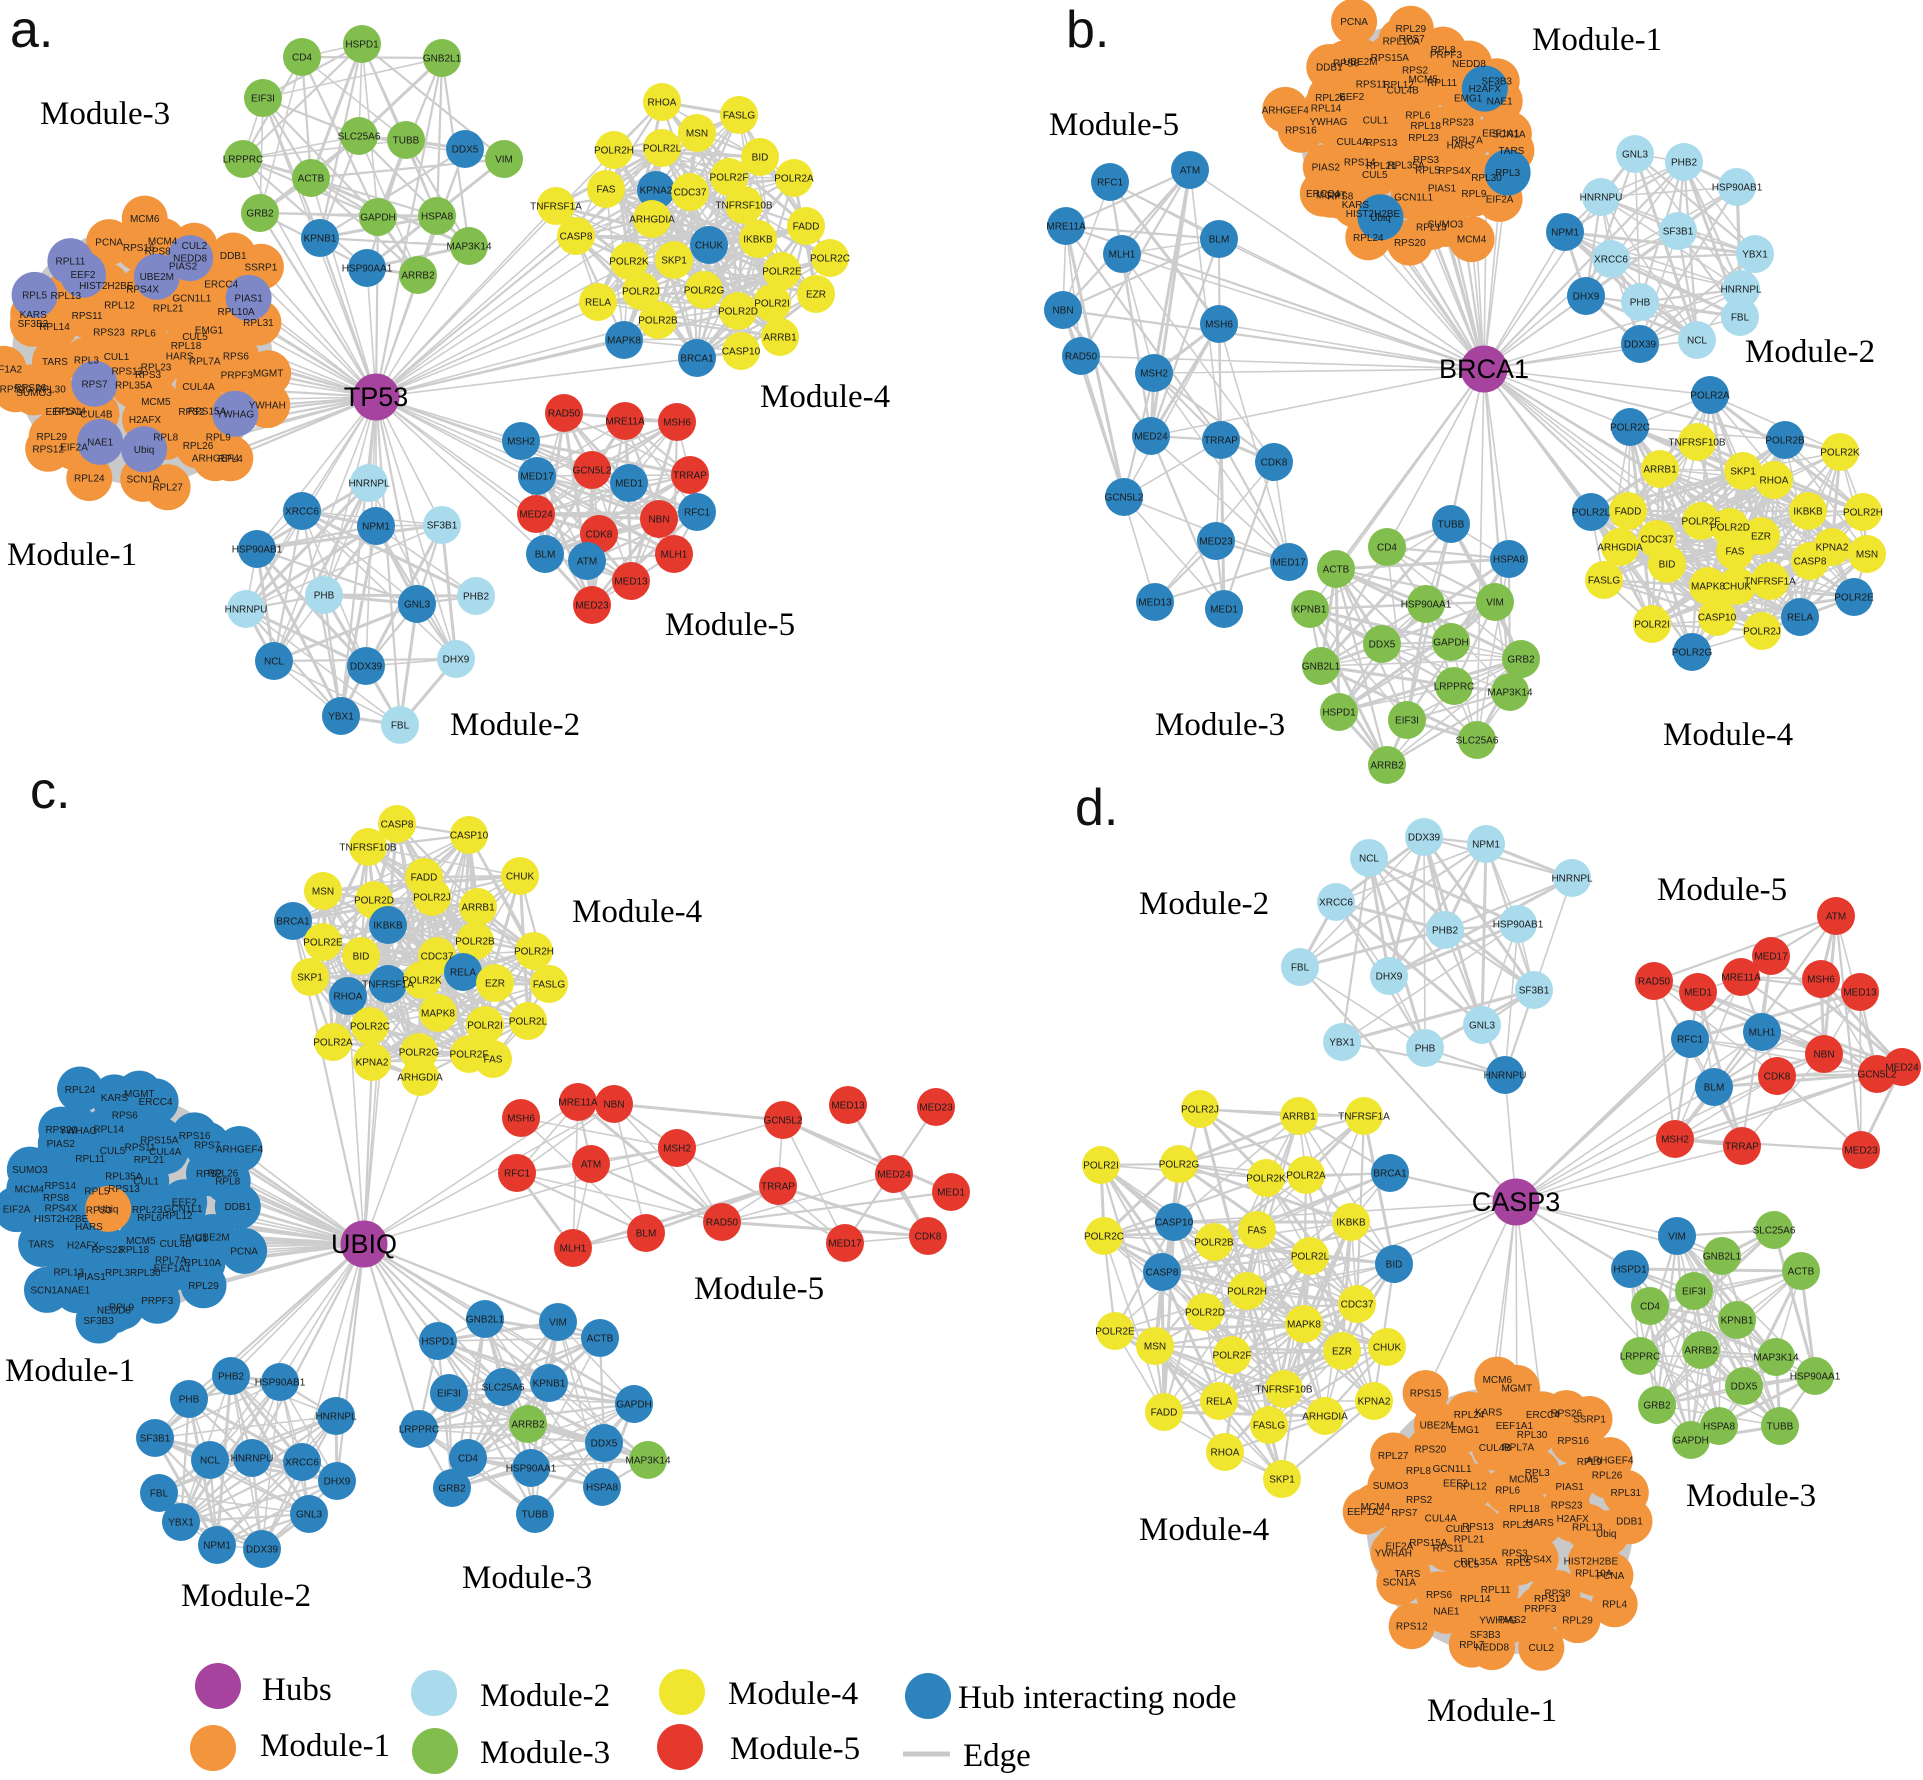 This screenshot has height=1780, width=1923. I want to click on svg-text: EIF2A, so click(1400, 1546).